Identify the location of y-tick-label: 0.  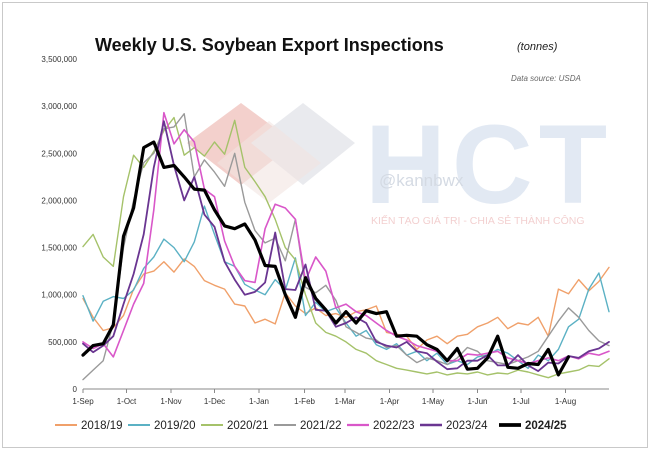
(75, 389).